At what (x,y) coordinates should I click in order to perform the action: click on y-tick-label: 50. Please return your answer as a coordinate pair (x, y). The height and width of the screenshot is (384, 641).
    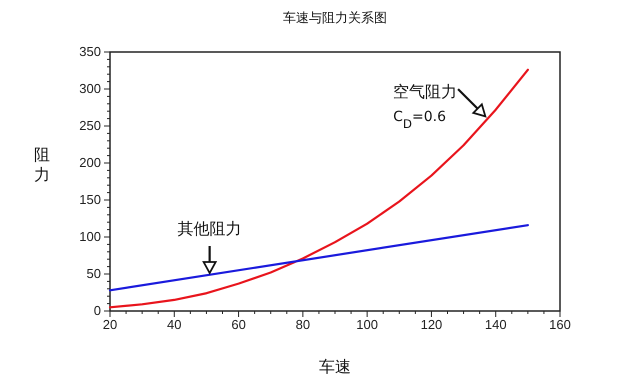
    Looking at the image, I should click on (93, 274).